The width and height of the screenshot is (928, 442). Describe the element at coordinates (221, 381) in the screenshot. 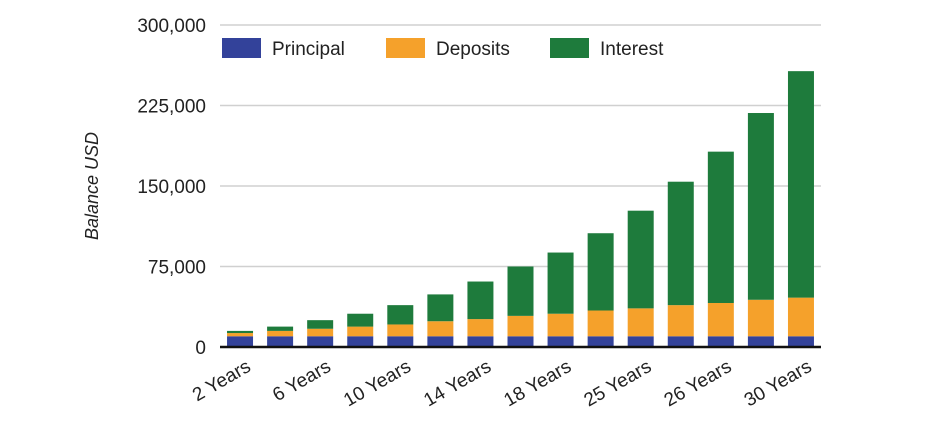

I see `x-tick-label: 2 Years` at that location.